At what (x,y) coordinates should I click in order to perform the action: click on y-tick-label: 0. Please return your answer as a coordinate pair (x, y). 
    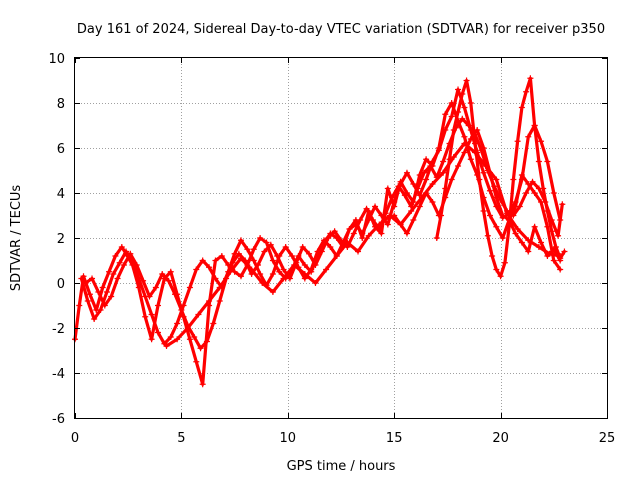
    Looking at the image, I should click on (61, 284).